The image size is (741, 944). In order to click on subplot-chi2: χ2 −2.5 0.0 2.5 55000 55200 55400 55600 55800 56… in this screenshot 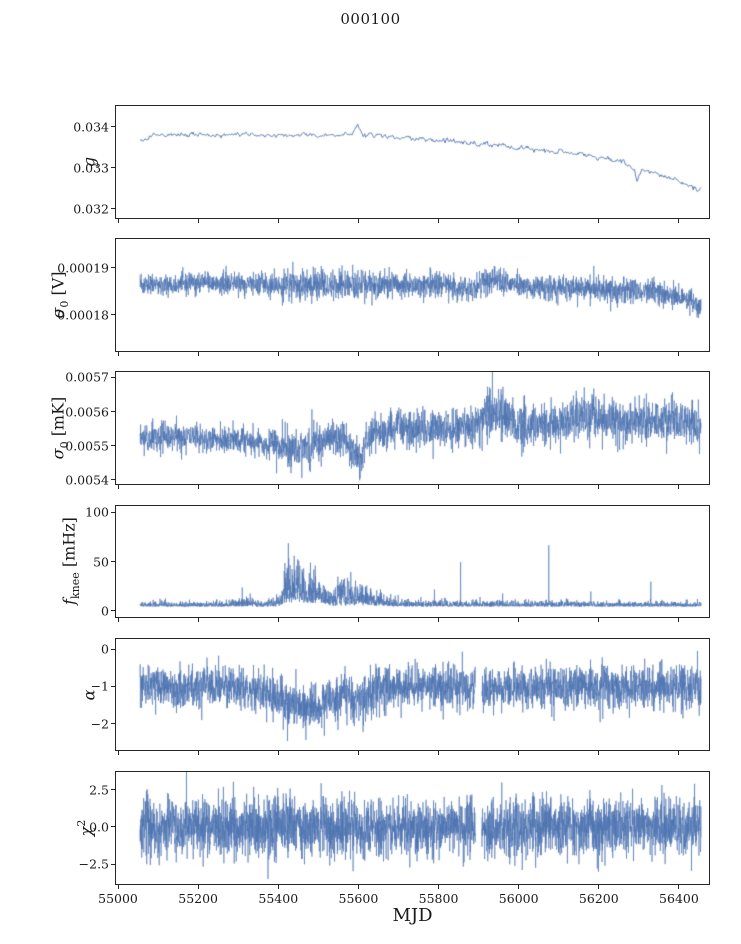, I will do `click(392, 838)`.